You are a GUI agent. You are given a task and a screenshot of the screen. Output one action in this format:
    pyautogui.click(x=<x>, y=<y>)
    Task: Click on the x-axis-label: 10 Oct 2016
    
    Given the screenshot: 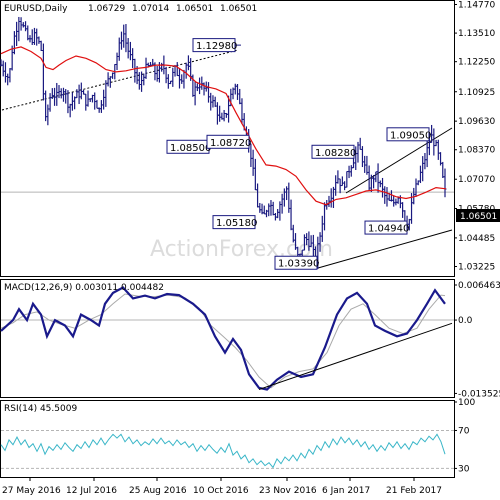 What is the action you would take?
    pyautogui.click(x=221, y=491)
    